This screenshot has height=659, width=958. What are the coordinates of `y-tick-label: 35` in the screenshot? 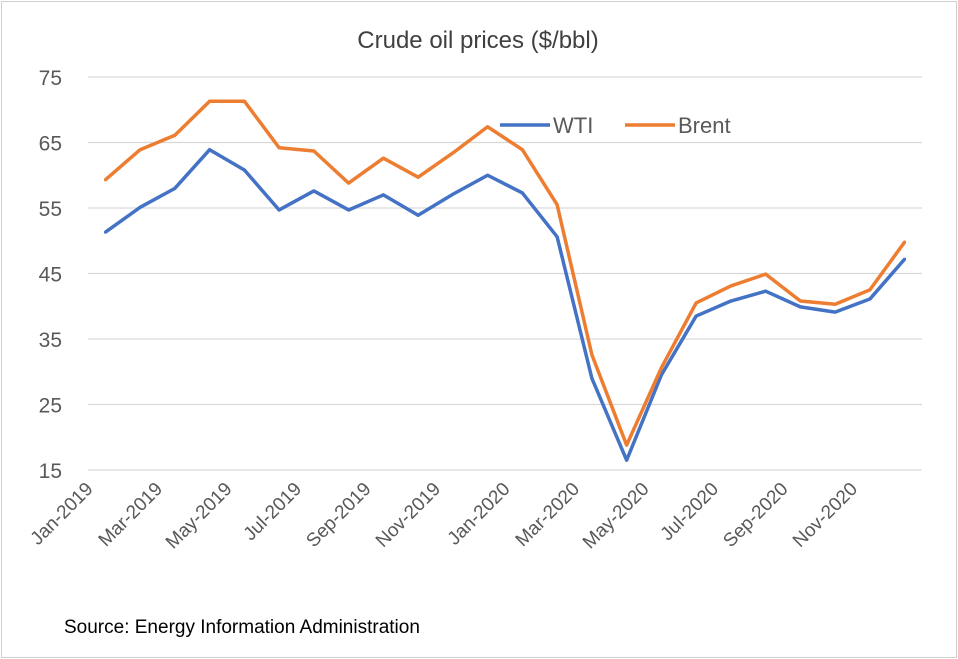 It's located at (50, 340).